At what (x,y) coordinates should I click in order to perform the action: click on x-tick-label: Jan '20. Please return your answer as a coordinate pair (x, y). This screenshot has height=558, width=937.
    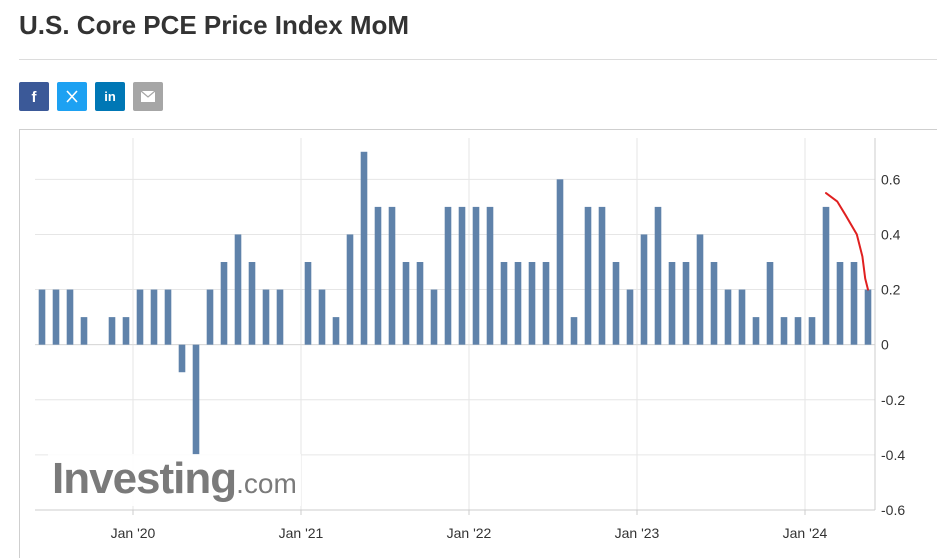
    Looking at the image, I should click on (133, 533).